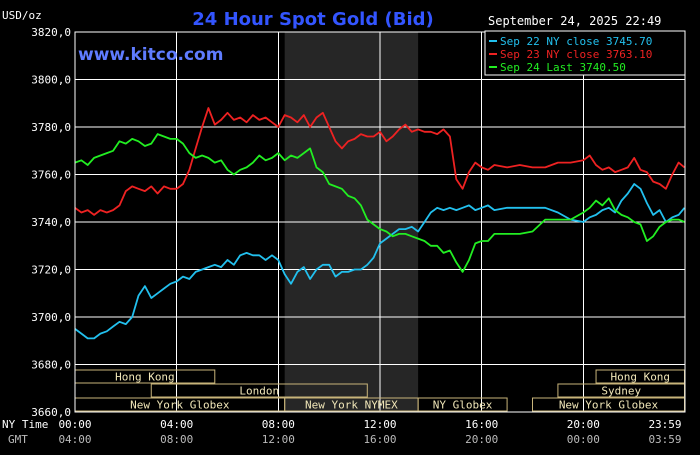  Describe the element at coordinates (563, 67) in the screenshot. I see `legend-label: Sep 24 Last 3740.50` at that location.